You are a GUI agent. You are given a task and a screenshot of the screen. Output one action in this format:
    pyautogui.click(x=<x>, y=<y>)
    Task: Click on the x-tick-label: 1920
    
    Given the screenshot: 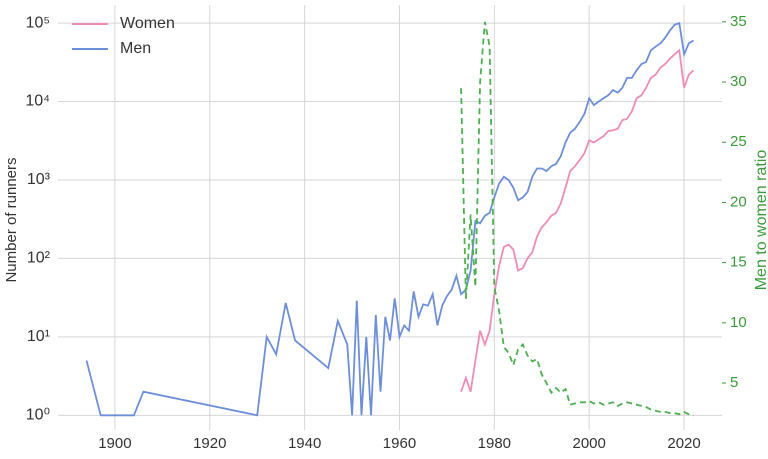 What is the action you would take?
    pyautogui.click(x=209, y=443)
    